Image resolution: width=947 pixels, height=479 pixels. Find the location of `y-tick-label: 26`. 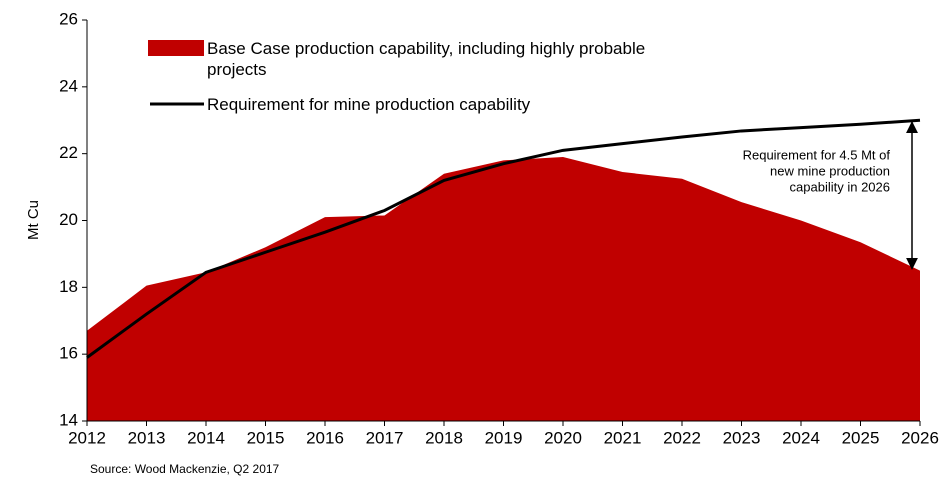

y-tick-label: 26 is located at coordinates (68, 18).